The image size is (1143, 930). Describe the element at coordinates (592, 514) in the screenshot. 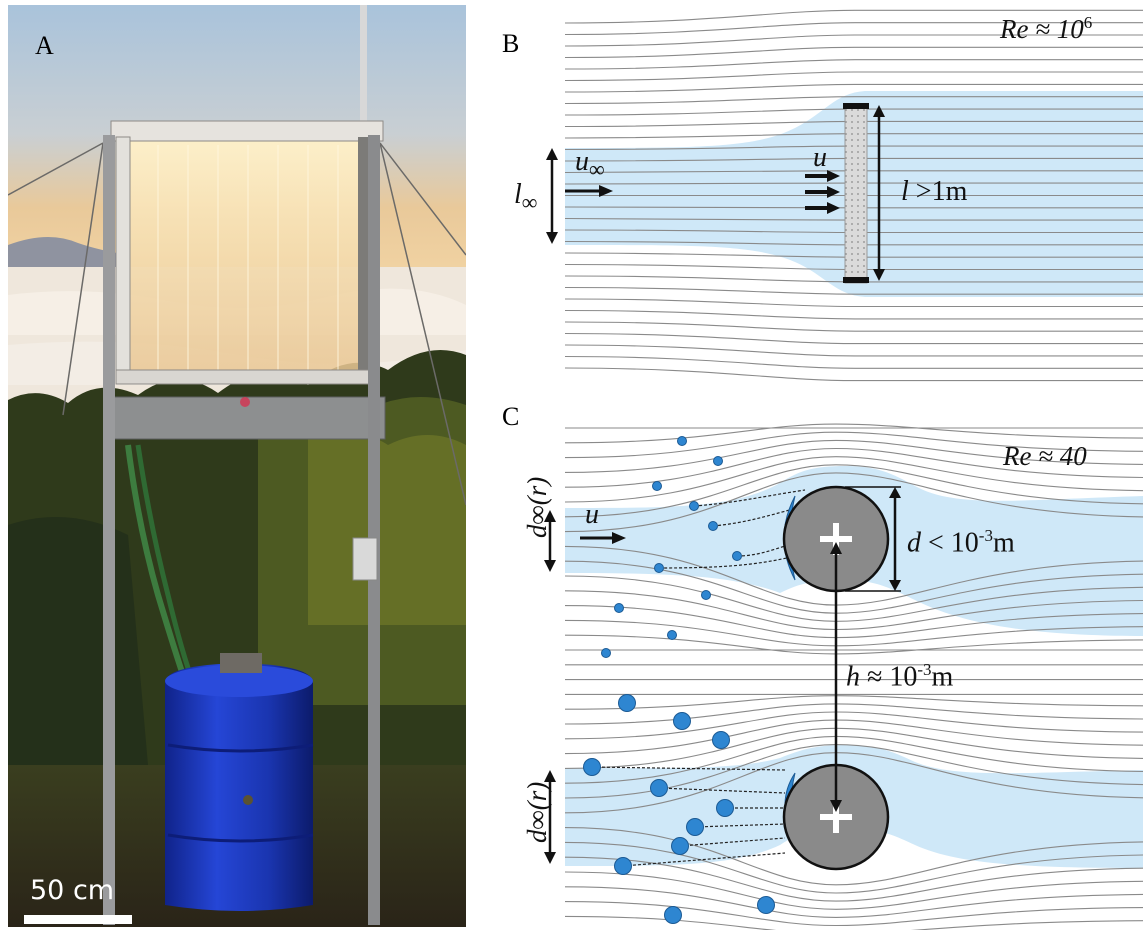

I see `velocity-label-c: u` at that location.